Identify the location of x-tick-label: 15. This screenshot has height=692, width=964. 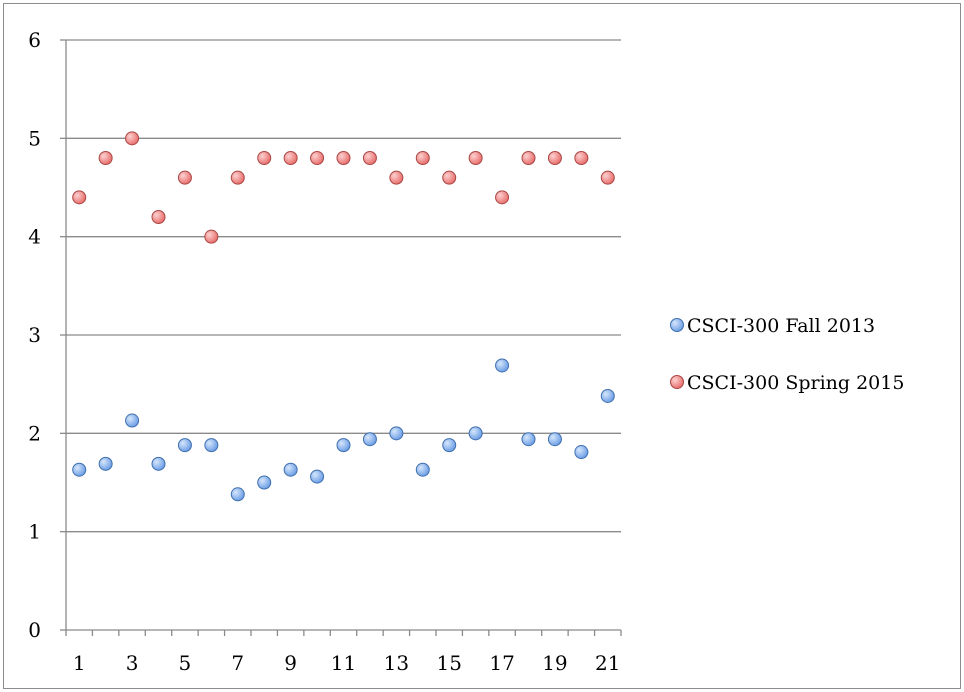
(448, 663).